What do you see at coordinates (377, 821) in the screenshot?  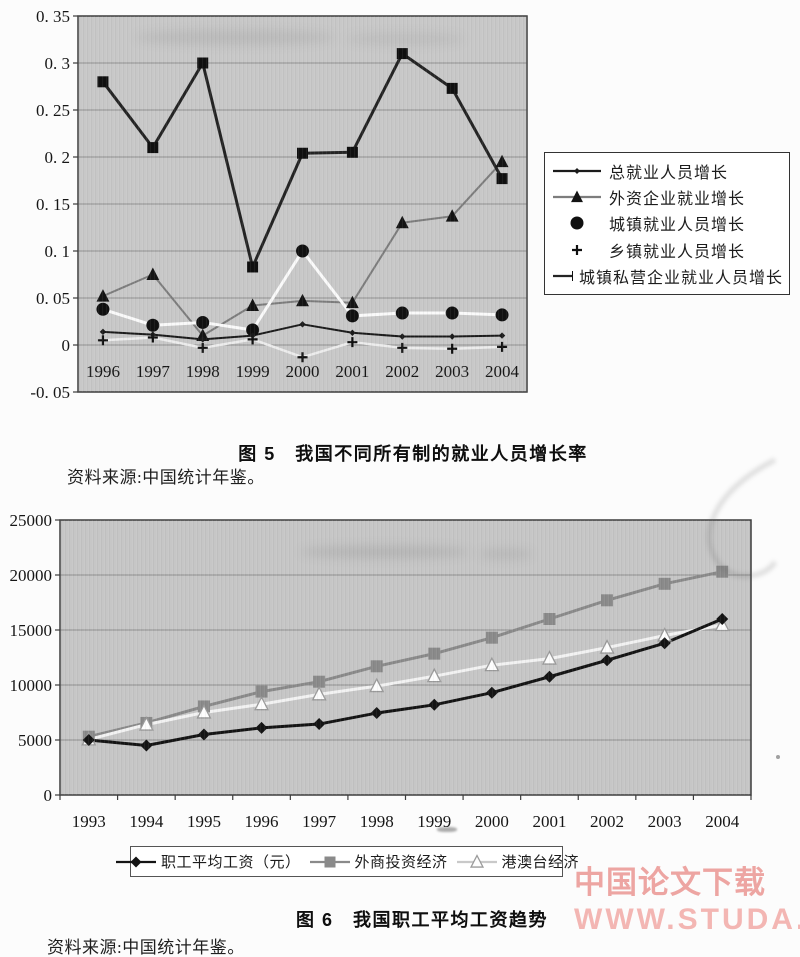 I see `x-tick-label: 1998` at bounding box center [377, 821].